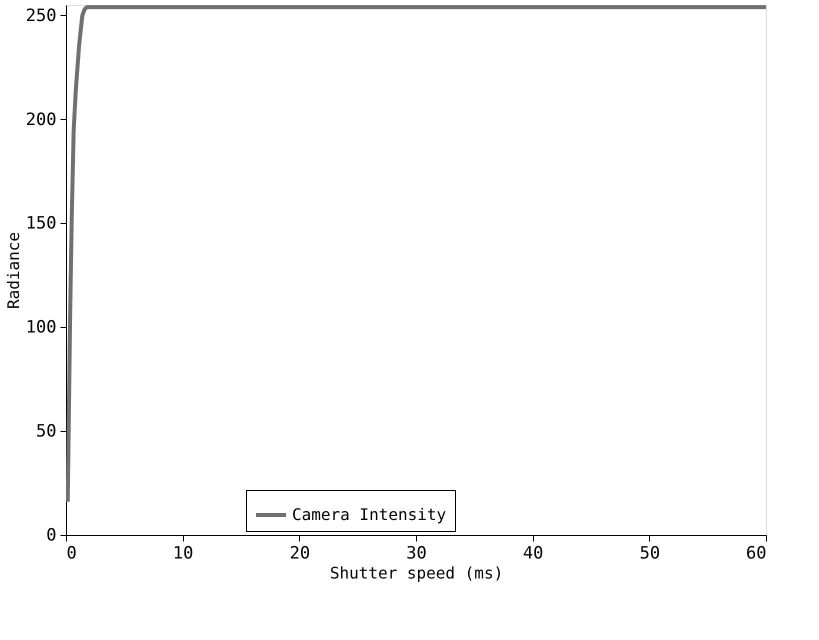 The image size is (819, 640). I want to click on x-tick-label: 50, so click(650, 554).